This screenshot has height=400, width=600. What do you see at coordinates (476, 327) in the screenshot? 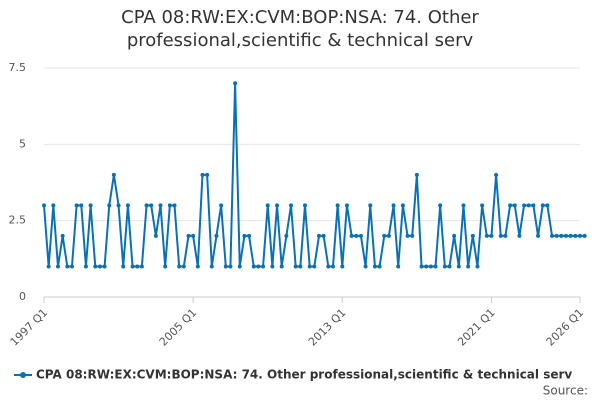
I see `x-tick-label: 2021 Q1` at bounding box center [476, 327].